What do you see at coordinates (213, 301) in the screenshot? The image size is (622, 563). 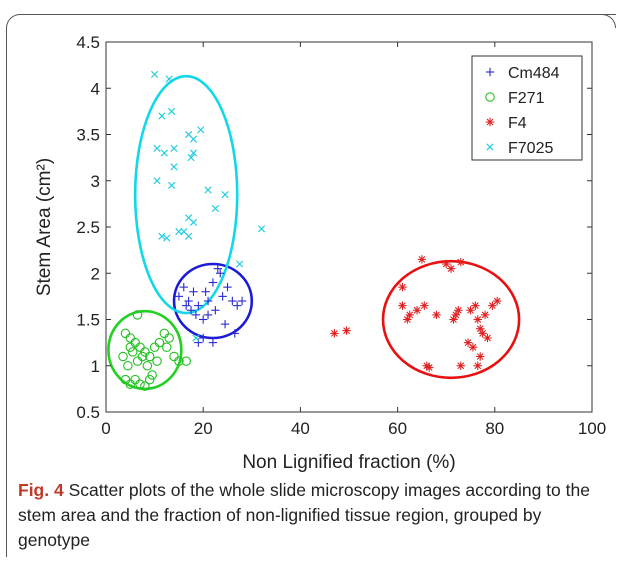 I see `cluster-ellipse-cm484` at bounding box center [213, 301].